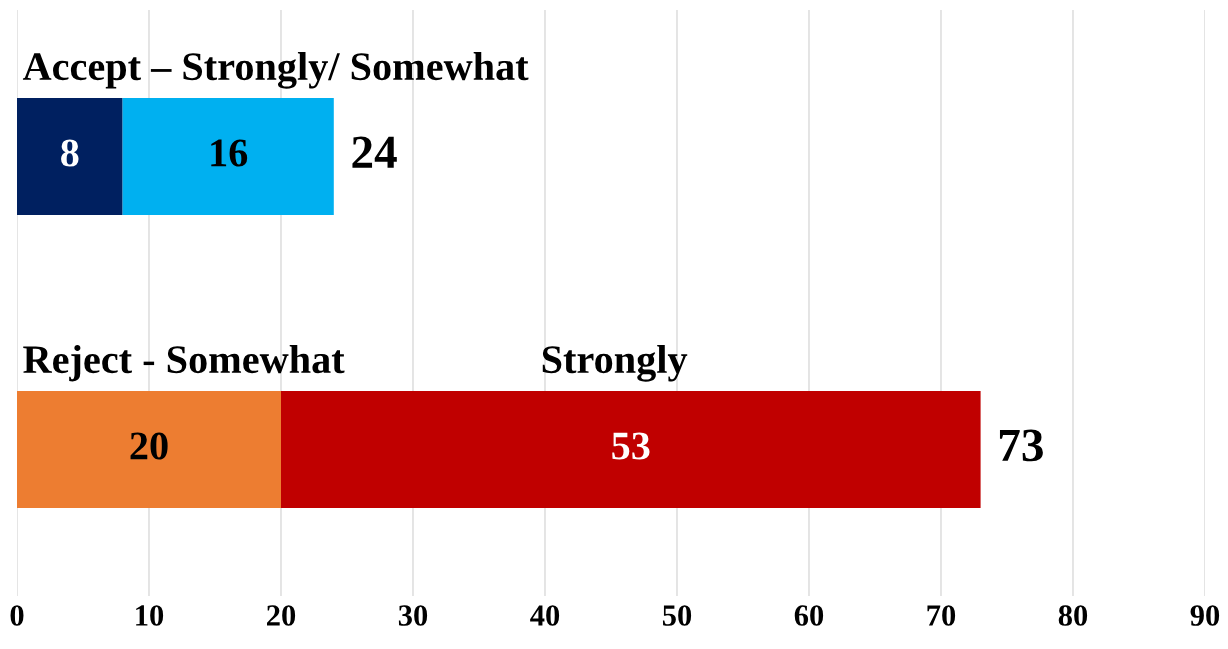 The image size is (1228, 649). I want to click on x-tick-label: 60, so click(809, 615).